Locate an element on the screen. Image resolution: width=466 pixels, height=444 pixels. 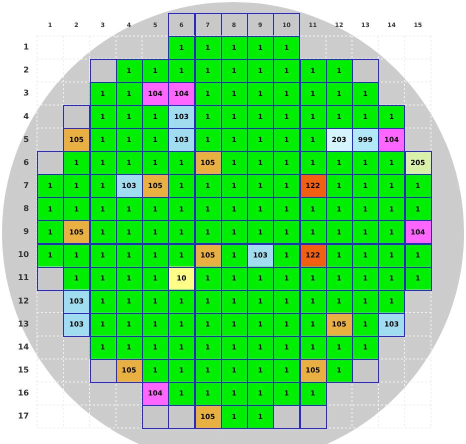
y-tick-label: 17 is located at coordinates (23, 416).